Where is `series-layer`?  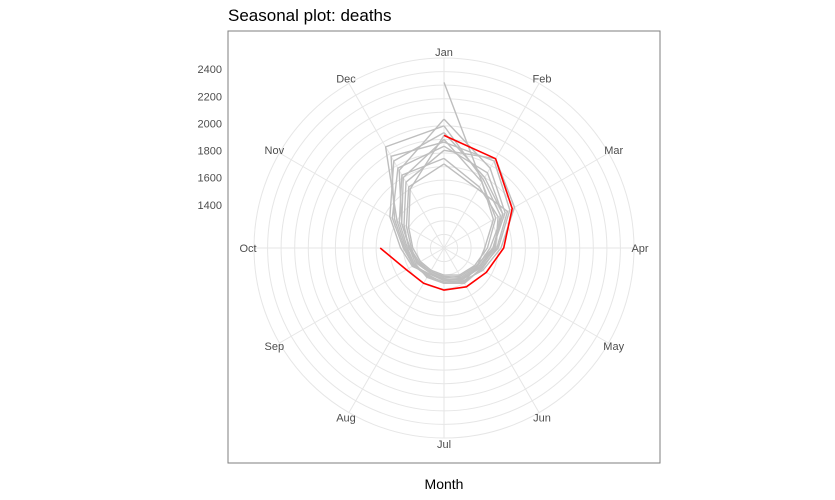
series-layer is located at coordinates (447, 186).